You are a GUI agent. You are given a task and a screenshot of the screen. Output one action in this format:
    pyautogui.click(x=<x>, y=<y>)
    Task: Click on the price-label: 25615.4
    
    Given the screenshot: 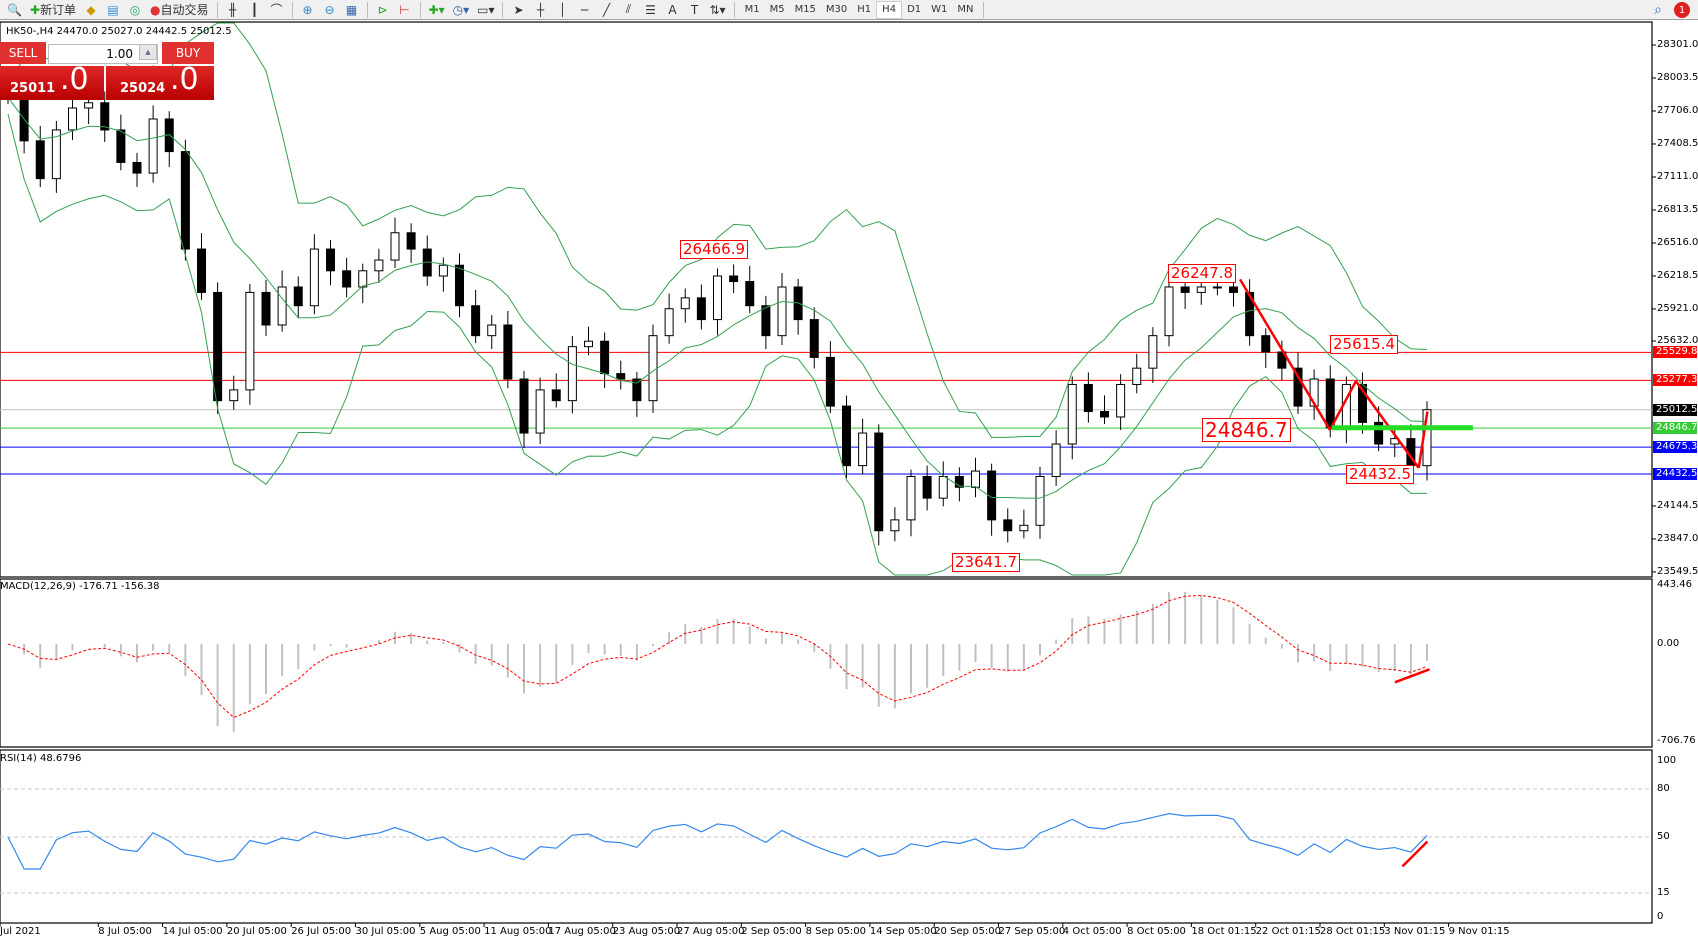 What is the action you would take?
    pyautogui.click(x=1364, y=344)
    